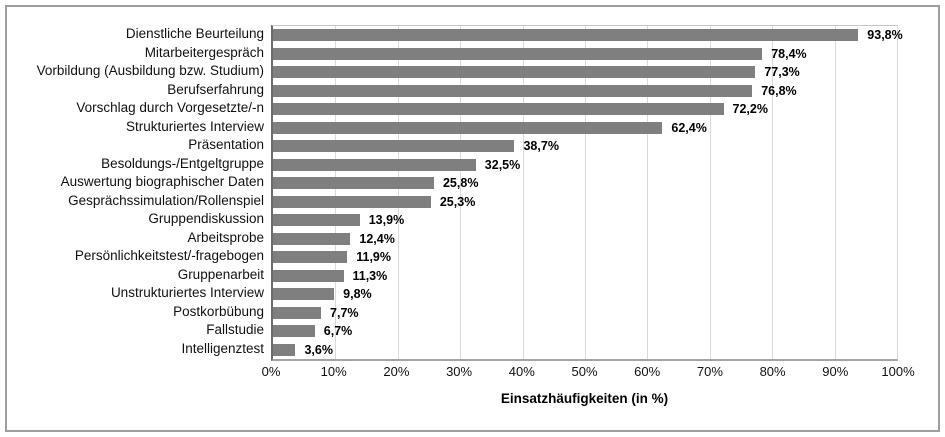 This screenshot has width=945, height=437. I want to click on bar-row: 12,4%, so click(585, 239).